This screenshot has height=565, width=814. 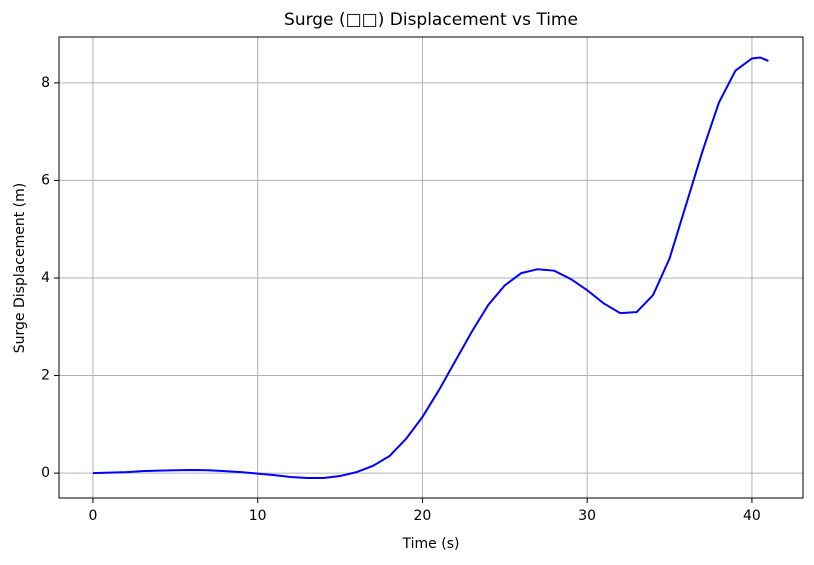 I want to click on x-tick-label: 20, so click(x=423, y=516).